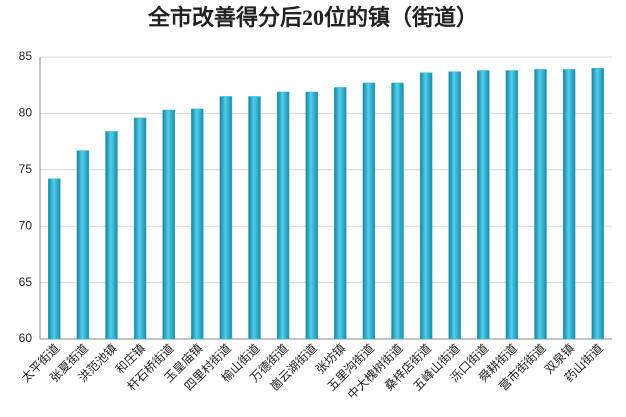  Describe the element at coordinates (26, 169) in the screenshot. I see `y-tick-label: 75` at that location.